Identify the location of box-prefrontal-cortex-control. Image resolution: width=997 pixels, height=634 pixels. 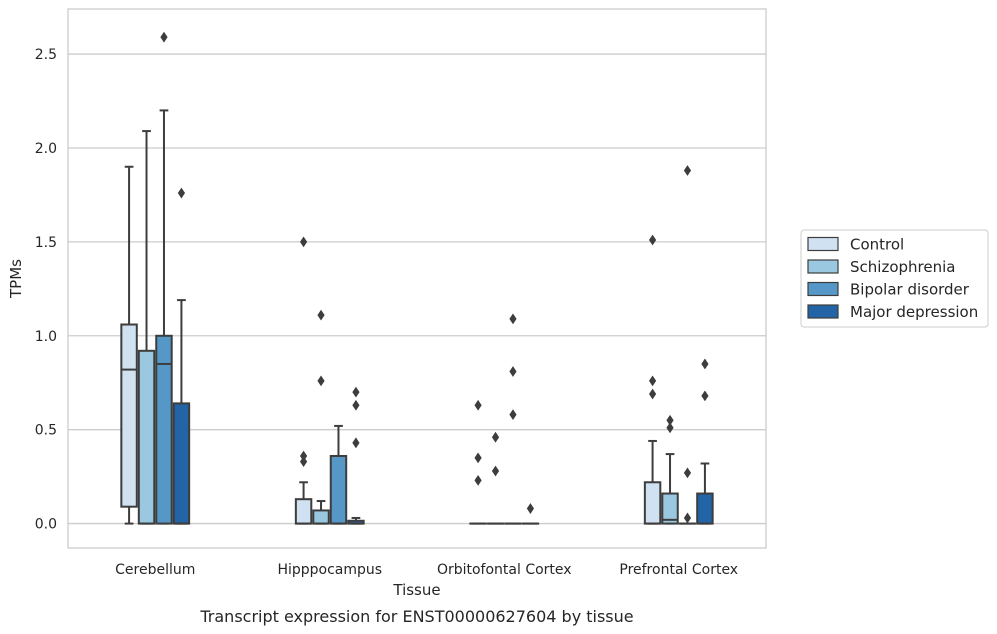
(652, 379).